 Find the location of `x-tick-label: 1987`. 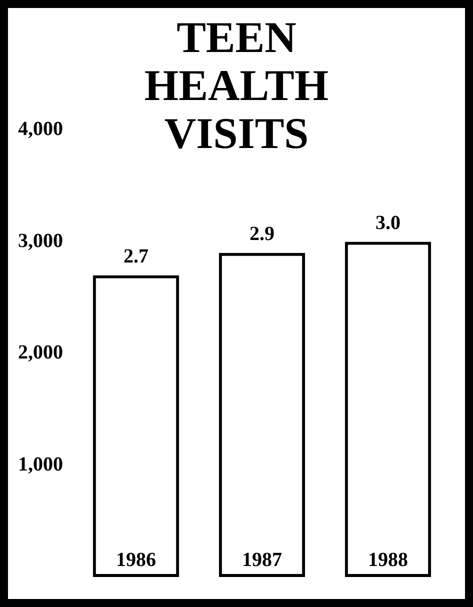

x-tick-label: 1987 is located at coordinates (262, 560).